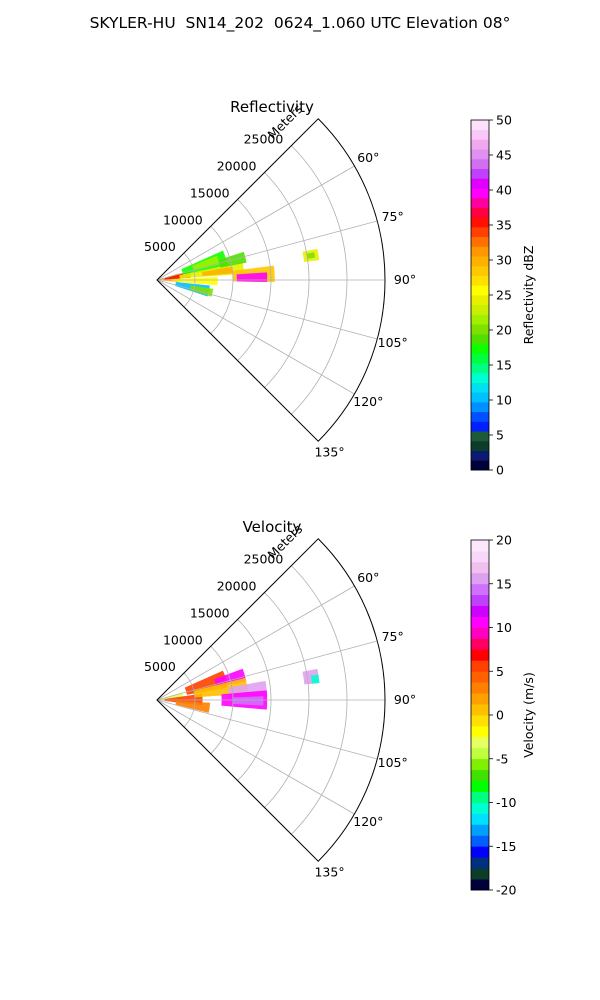 The image size is (600, 1000). I want to click on colorbar: -20 -15 -10 -5 0 5 10 15 20 Velocity (m/s), so click(503, 715).